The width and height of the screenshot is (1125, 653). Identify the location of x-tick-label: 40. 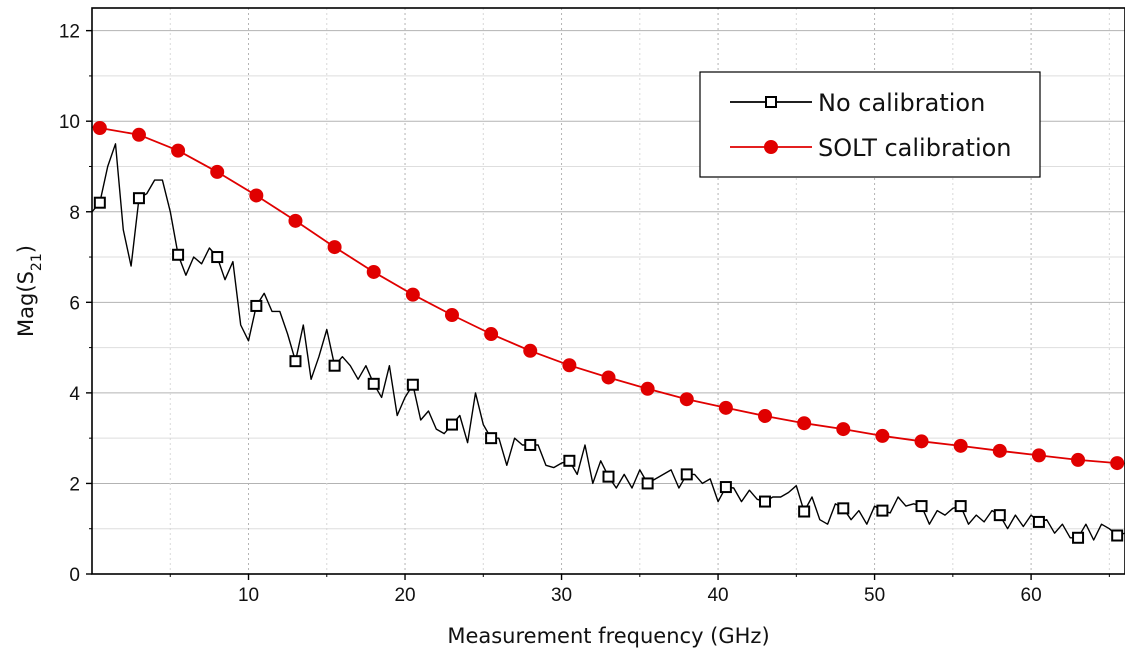
(717, 595).